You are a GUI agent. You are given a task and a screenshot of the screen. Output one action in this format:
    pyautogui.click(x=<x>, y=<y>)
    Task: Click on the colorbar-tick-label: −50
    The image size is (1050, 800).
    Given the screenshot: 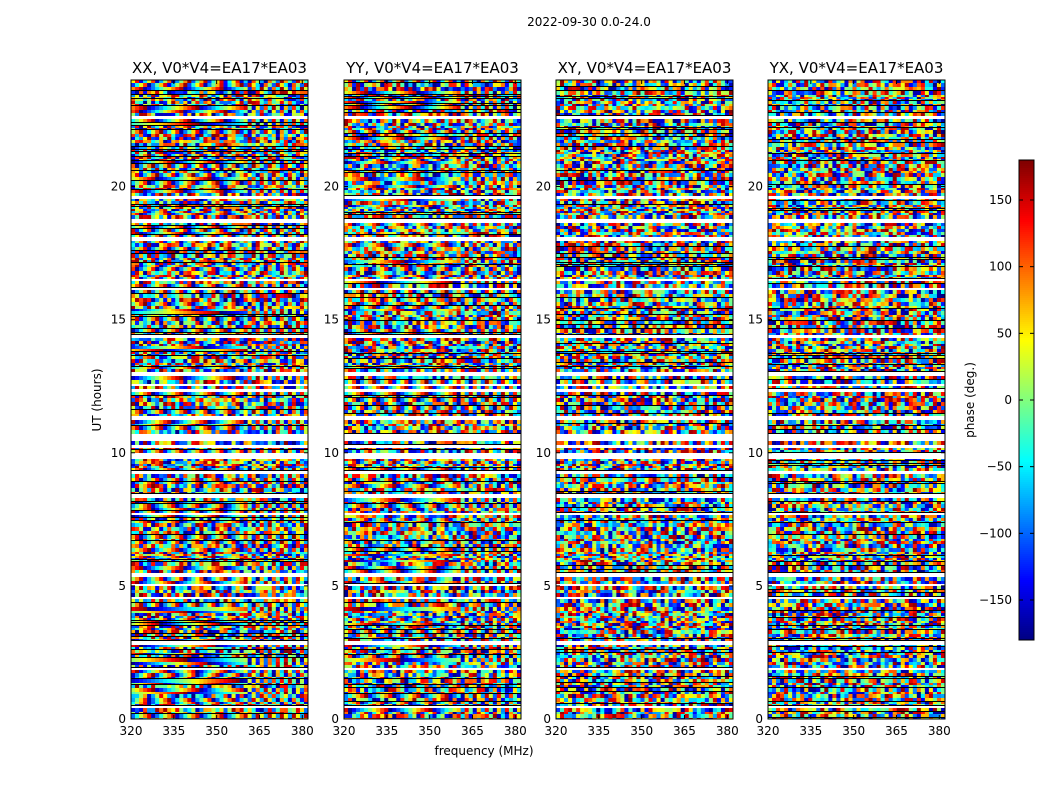 What is the action you would take?
    pyautogui.click(x=999, y=467)
    